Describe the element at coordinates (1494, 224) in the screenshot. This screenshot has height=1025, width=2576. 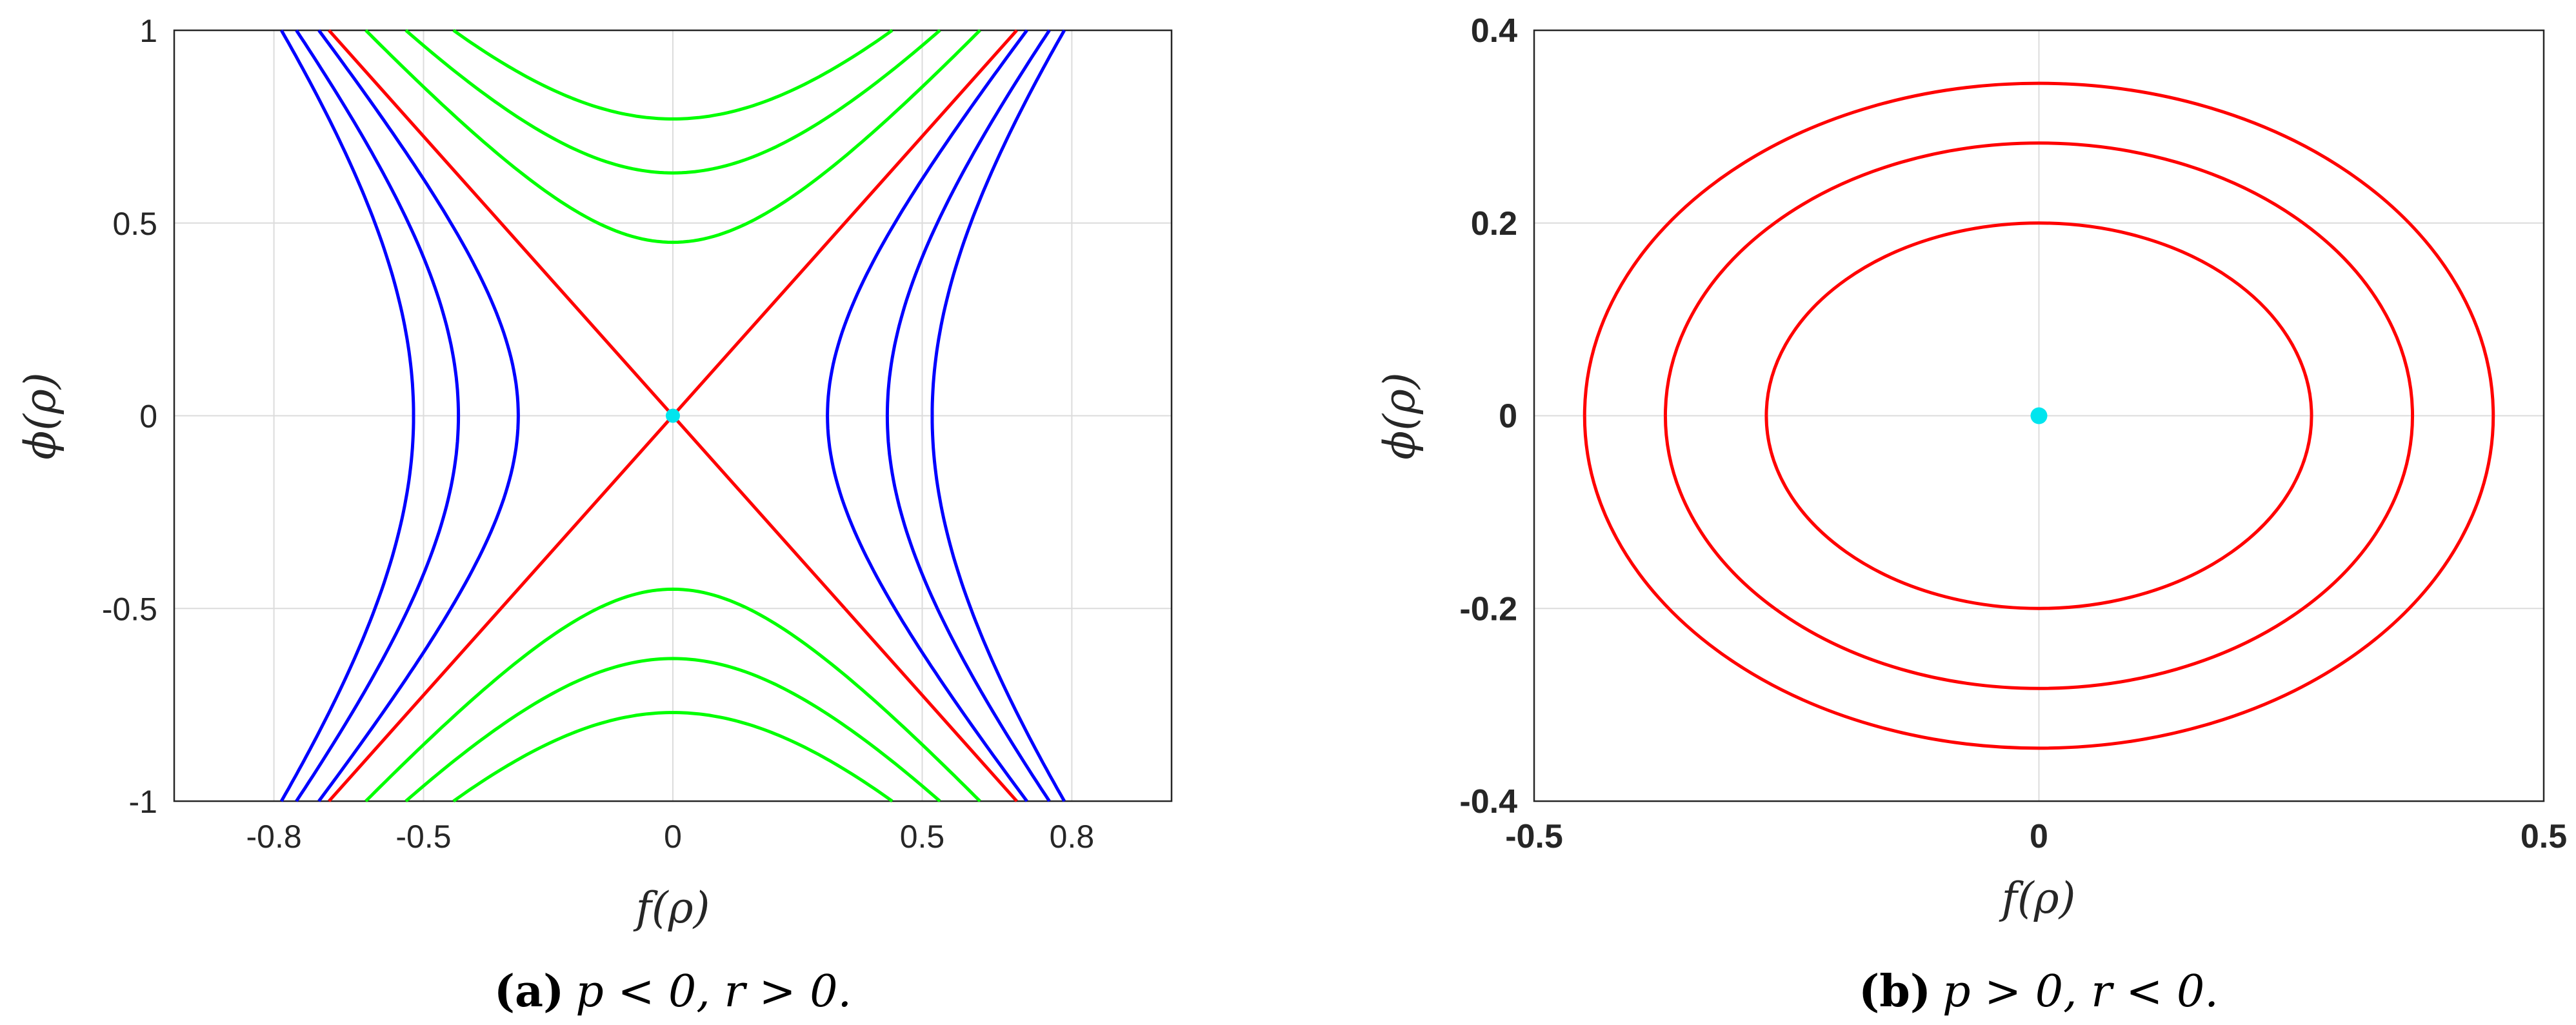
I see `y-tick-label: 0.2` at that location.